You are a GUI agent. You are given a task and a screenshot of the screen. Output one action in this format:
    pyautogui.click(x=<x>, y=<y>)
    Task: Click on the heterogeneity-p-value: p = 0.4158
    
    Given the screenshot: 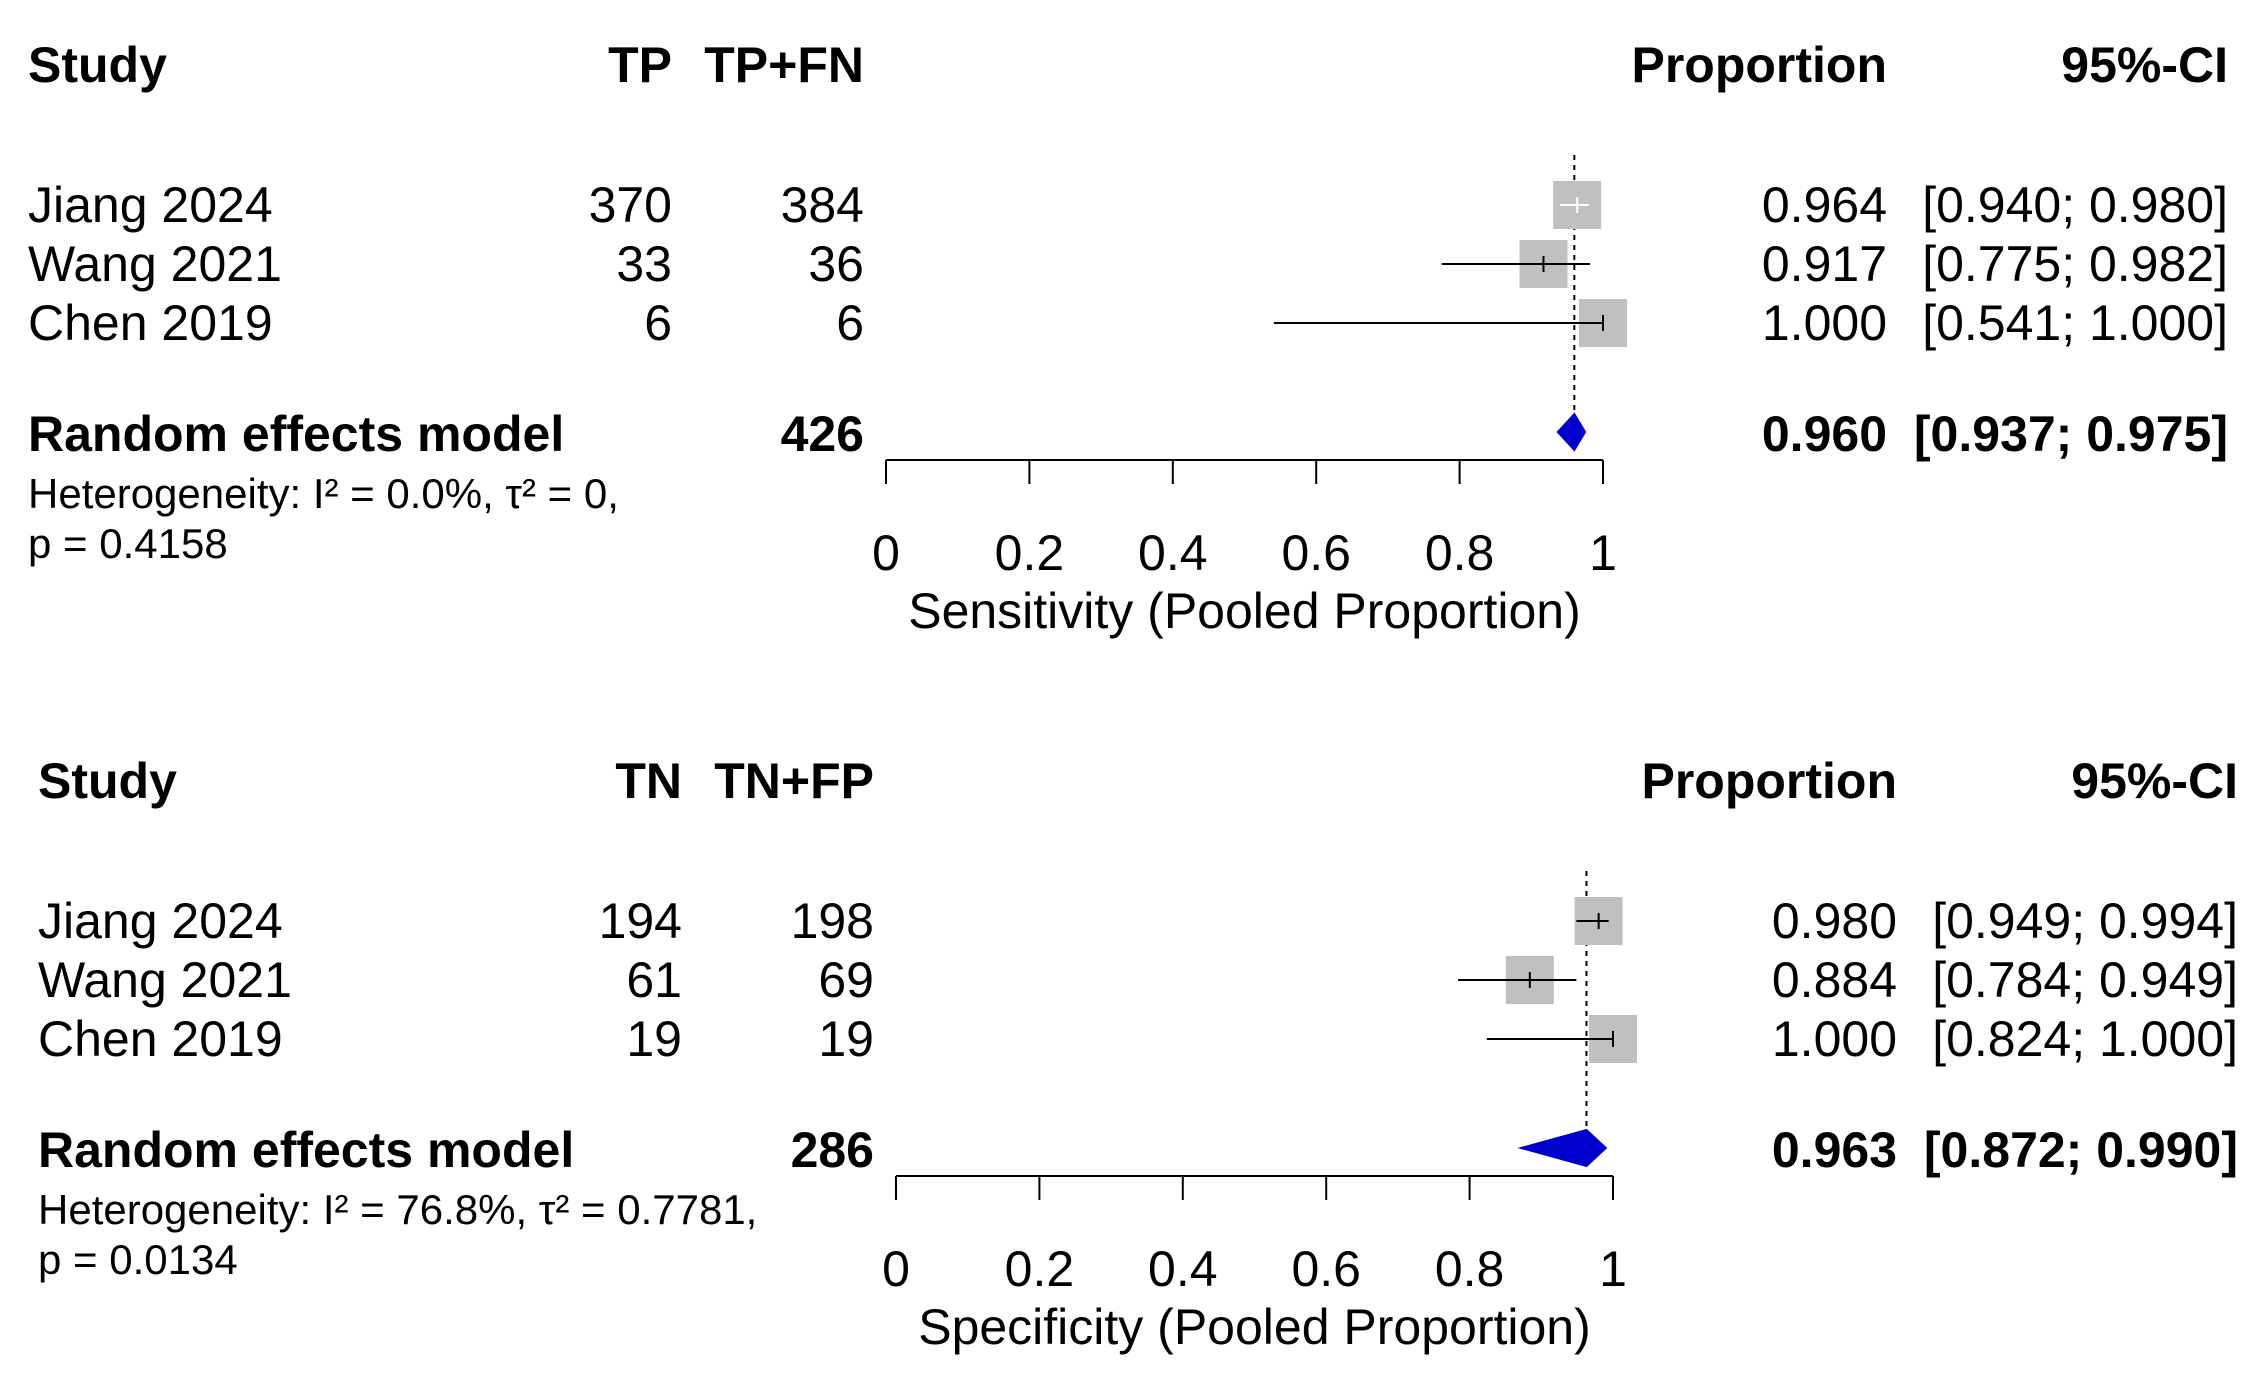 What is the action you would take?
    pyautogui.click(x=128, y=543)
    